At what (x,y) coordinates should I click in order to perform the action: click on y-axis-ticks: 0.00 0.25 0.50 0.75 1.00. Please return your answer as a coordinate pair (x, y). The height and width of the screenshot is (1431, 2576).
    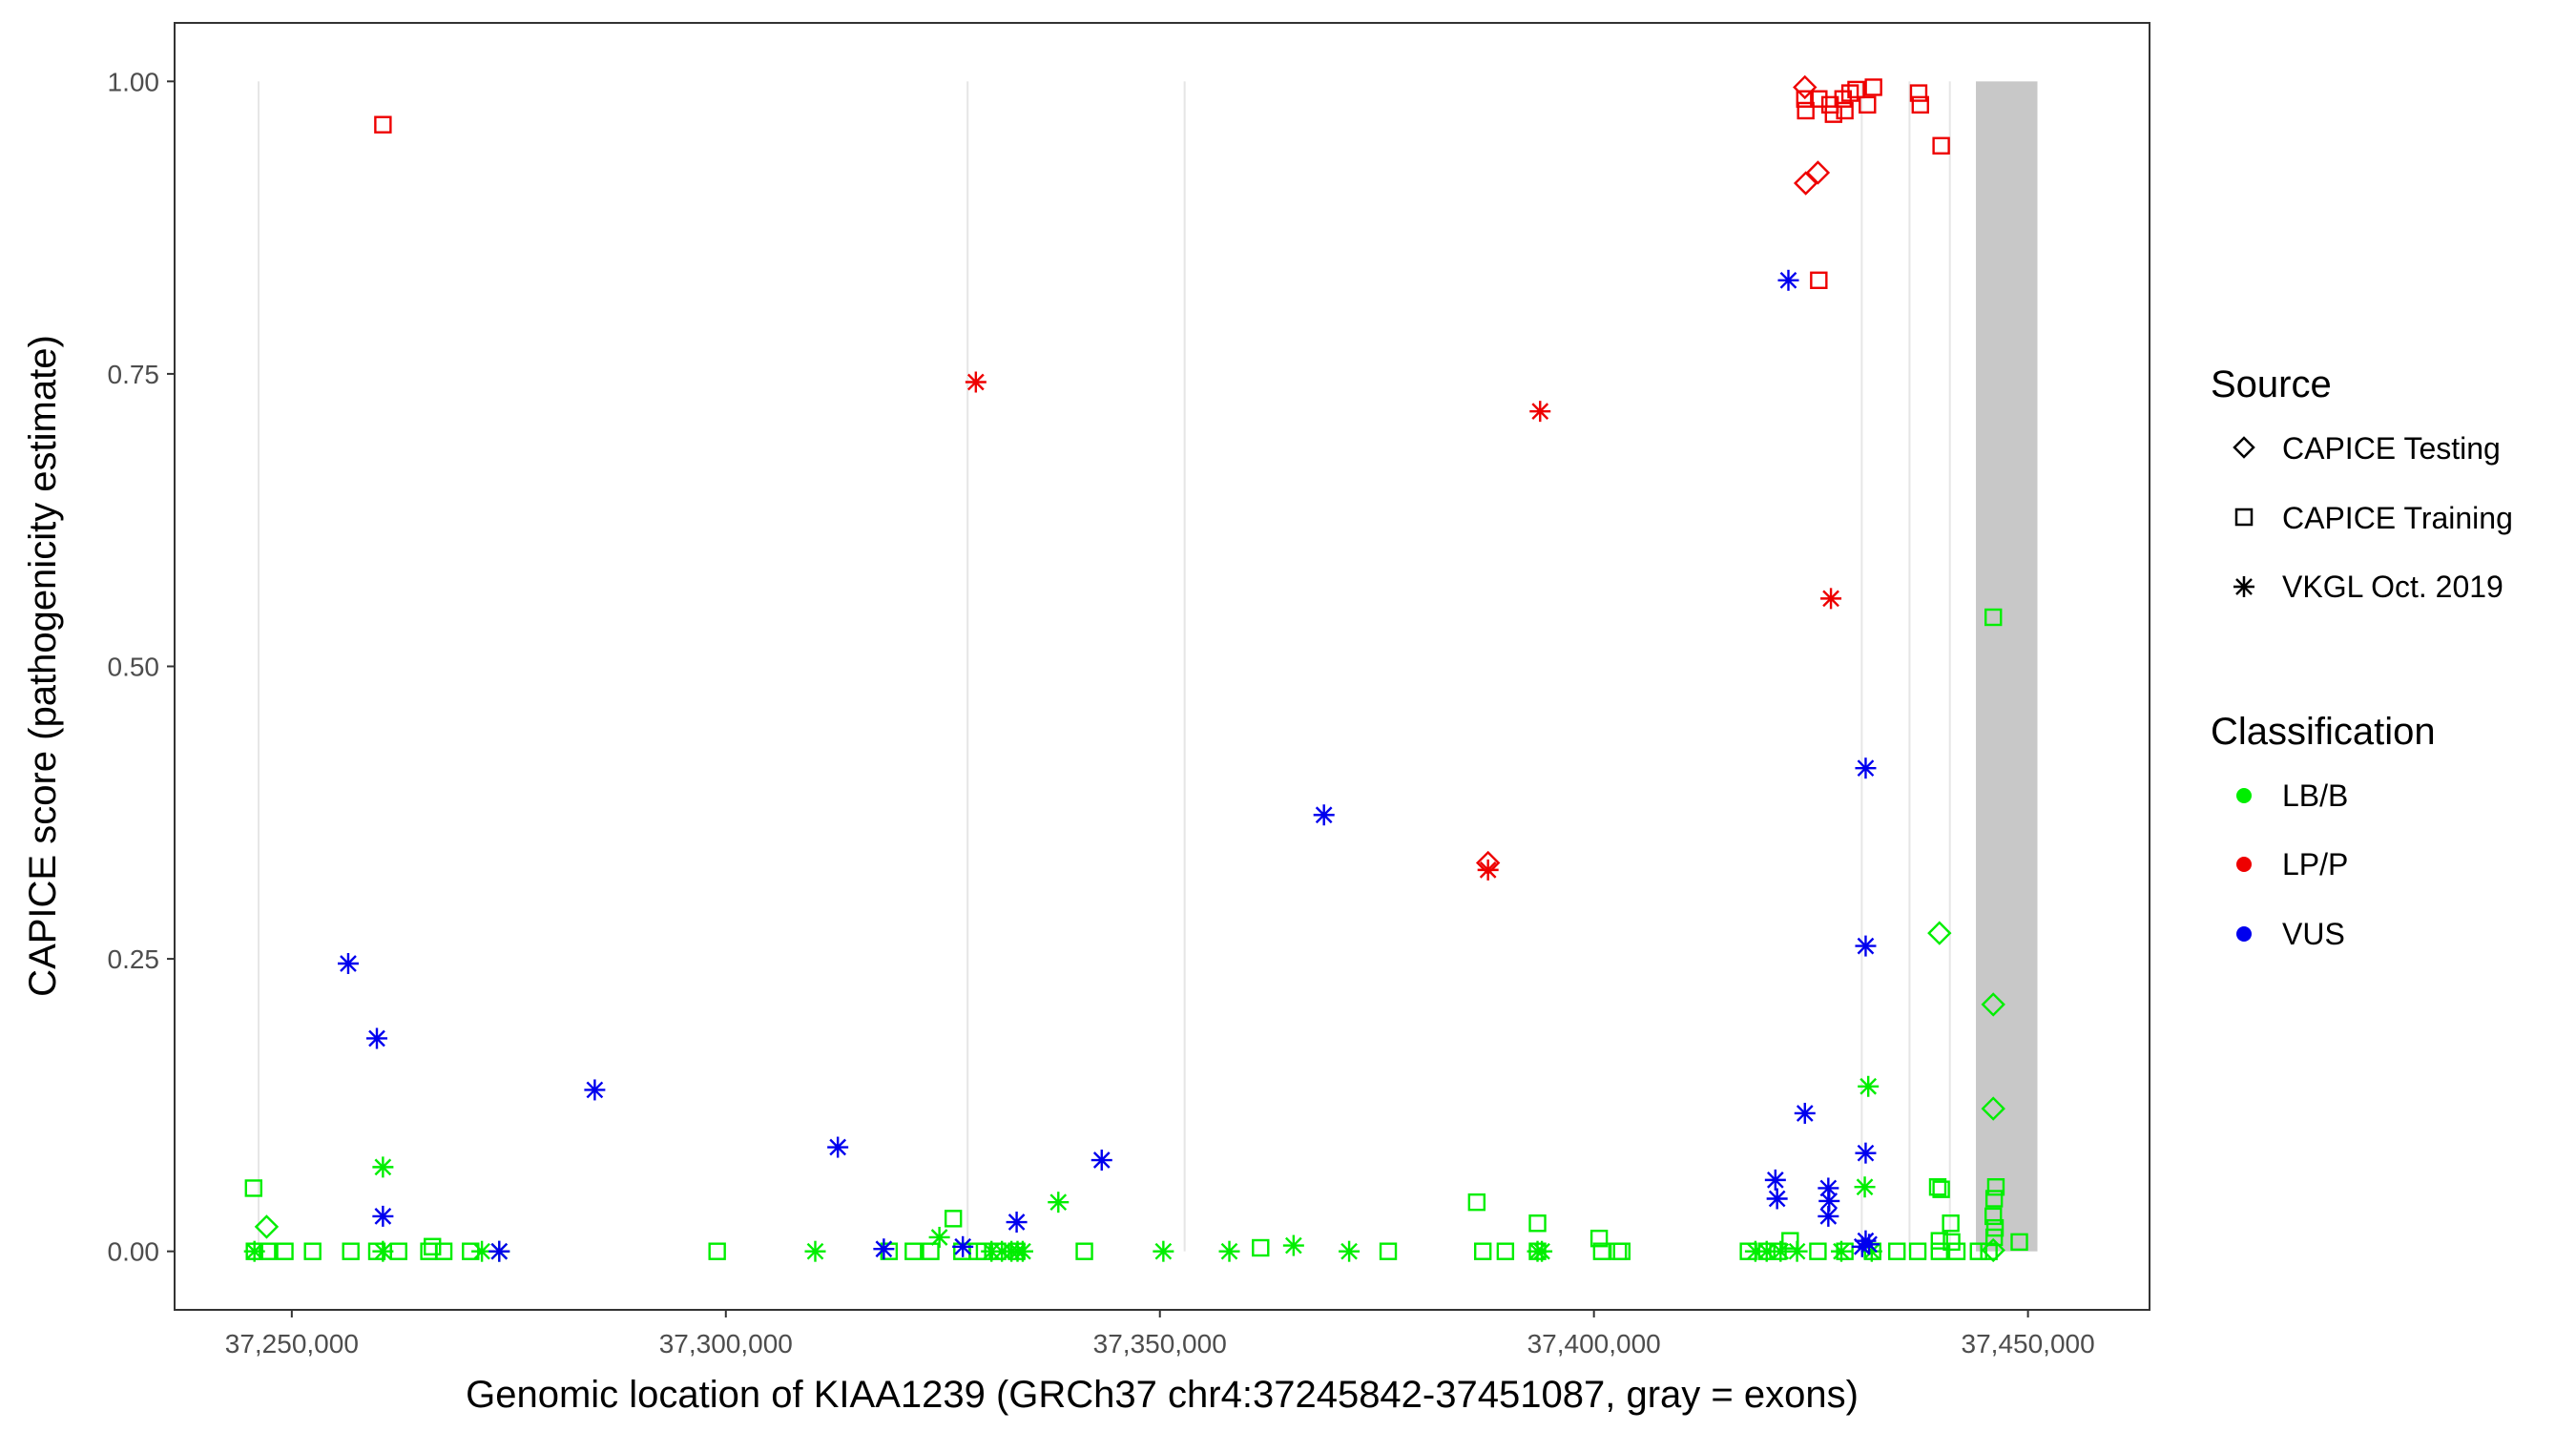
    Looking at the image, I should click on (141, 667).